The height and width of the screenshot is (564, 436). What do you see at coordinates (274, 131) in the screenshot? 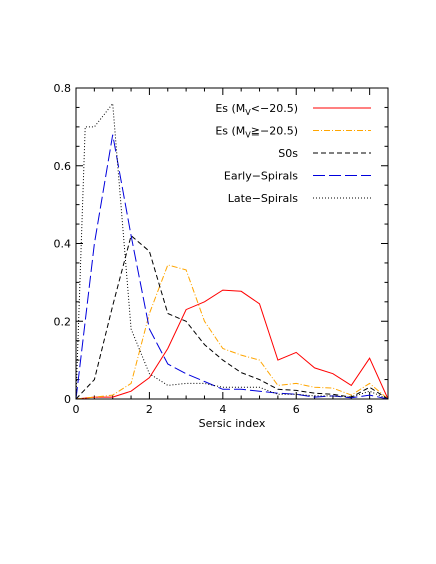
I see `legend-label-tail: ≧−20.5)` at bounding box center [274, 131].